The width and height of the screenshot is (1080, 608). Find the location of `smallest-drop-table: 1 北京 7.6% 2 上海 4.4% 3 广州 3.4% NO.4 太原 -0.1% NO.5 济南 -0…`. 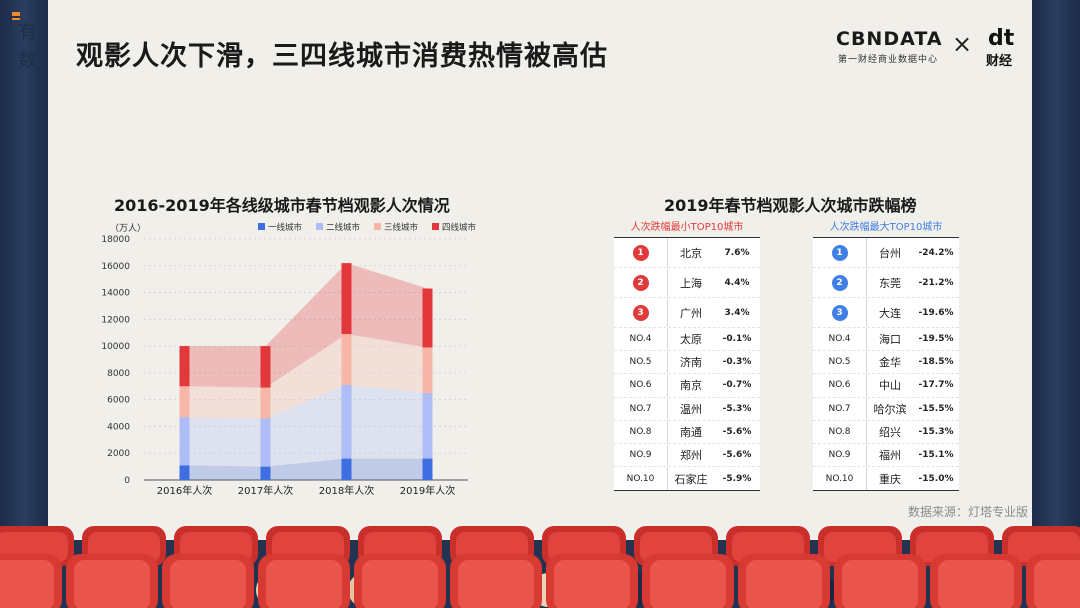

smallest-drop-table: 1 北京 7.6% 2 上海 4.4% 3 广州 3.4% NO.4 太原 -0.1% NO.5 济南 -0… is located at coordinates (687, 364).